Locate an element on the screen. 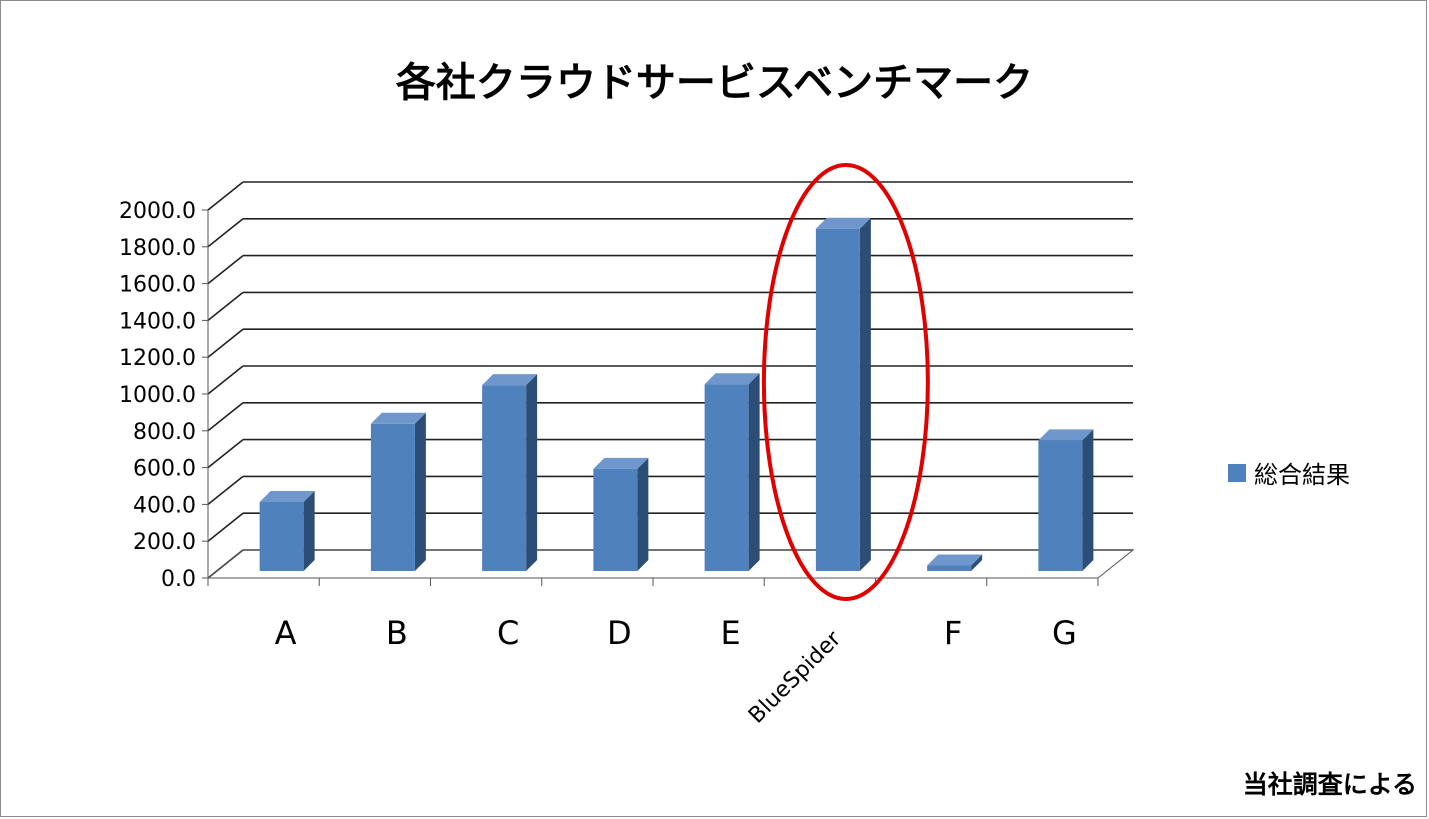  legend-swatch is located at coordinates (1237, 472).